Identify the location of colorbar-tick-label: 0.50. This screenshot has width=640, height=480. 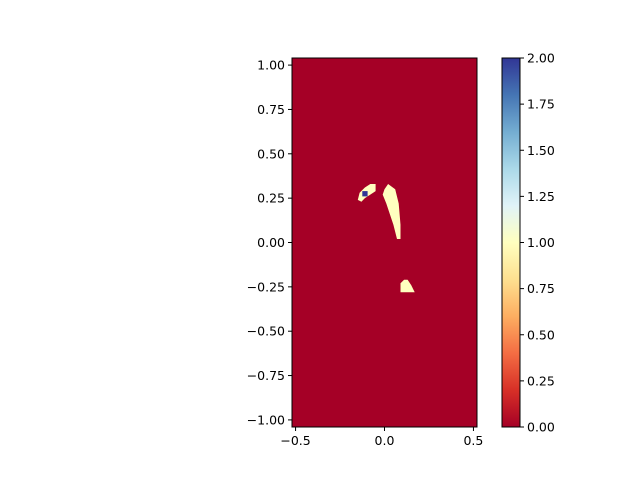
(541, 334).